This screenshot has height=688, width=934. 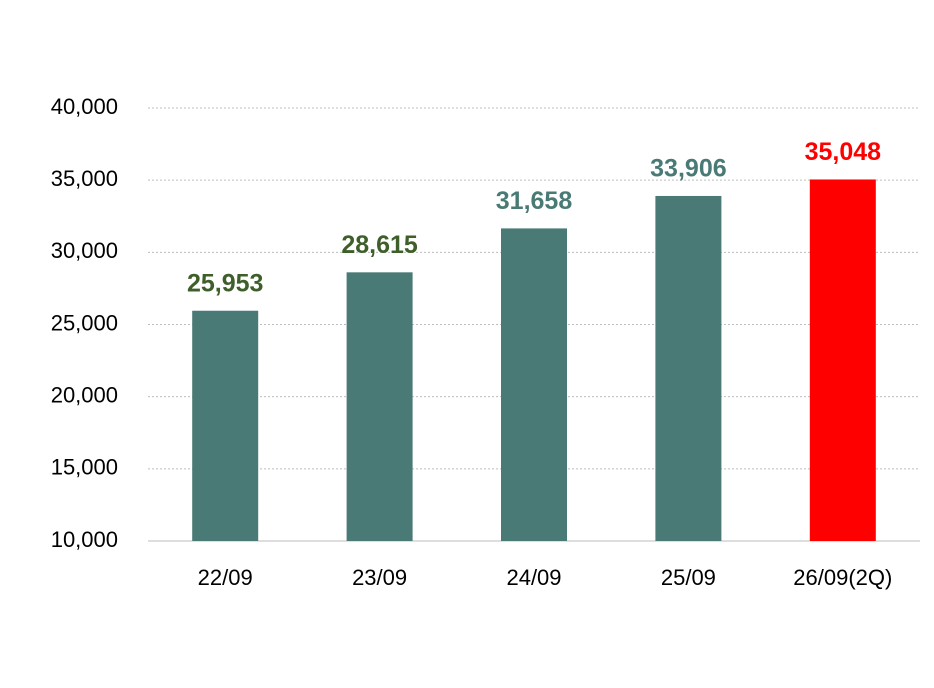 What do you see at coordinates (84, 106) in the screenshot?
I see `y-tick-label: 40,000` at bounding box center [84, 106].